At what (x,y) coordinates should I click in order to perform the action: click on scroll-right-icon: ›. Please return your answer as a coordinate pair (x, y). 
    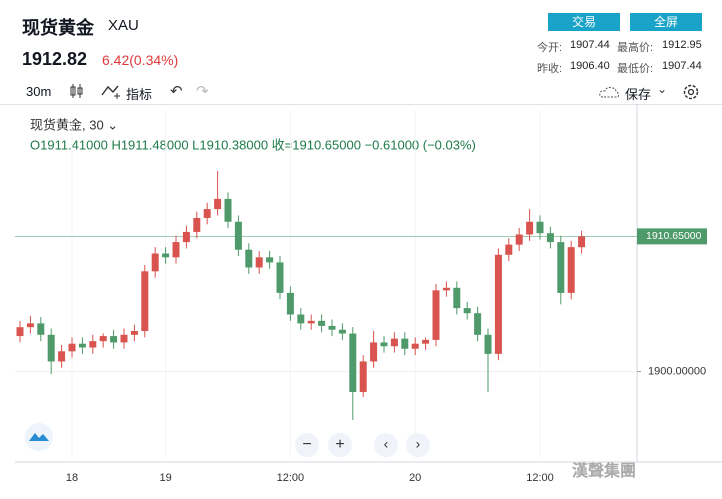
    Looking at the image, I should click on (418, 444).